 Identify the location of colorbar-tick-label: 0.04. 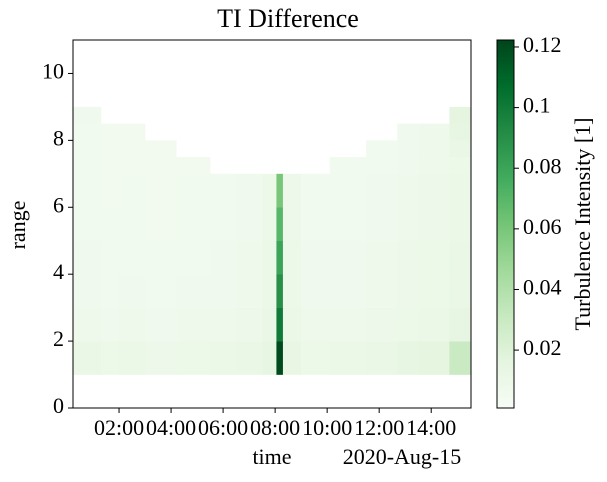
(542, 287).